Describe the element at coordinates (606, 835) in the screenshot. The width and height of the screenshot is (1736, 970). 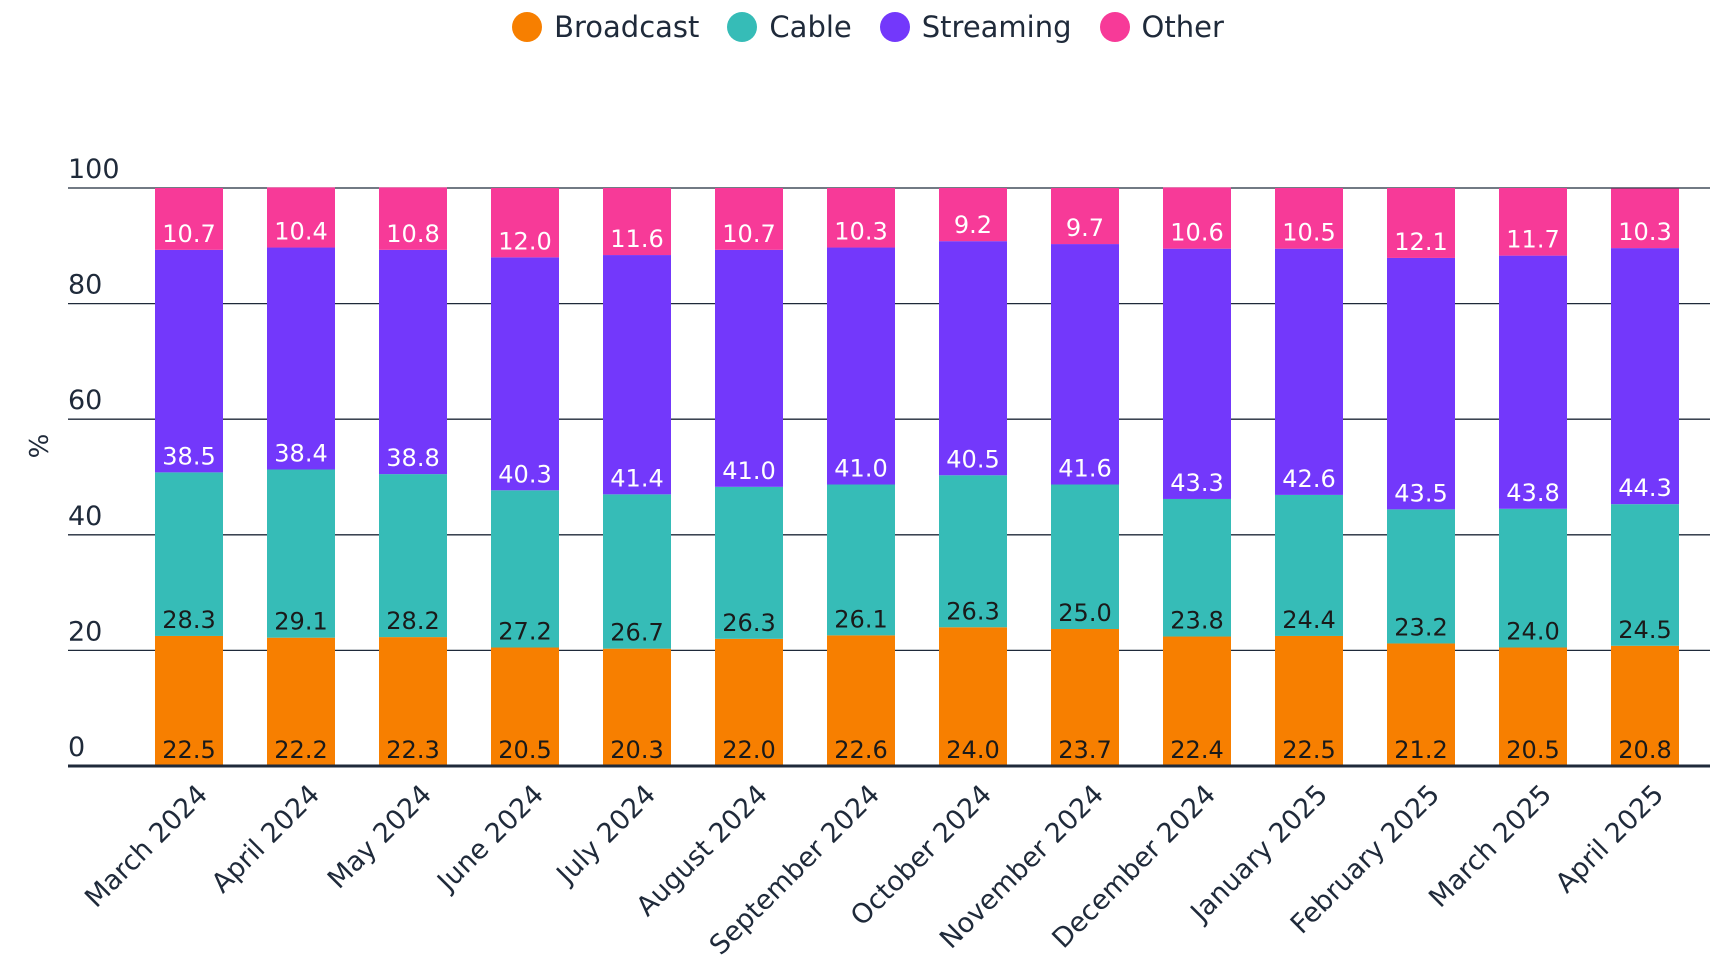
I see `x-tick-label: July 2024` at that location.